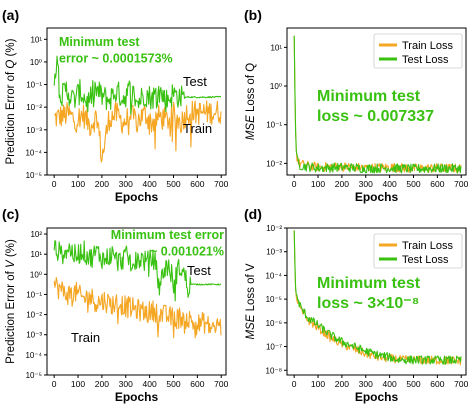 This screenshot has width=474, height=414. What do you see at coordinates (251, 301) in the screenshot?
I see `y-axis-label: MSE Loss of V` at bounding box center [251, 301].